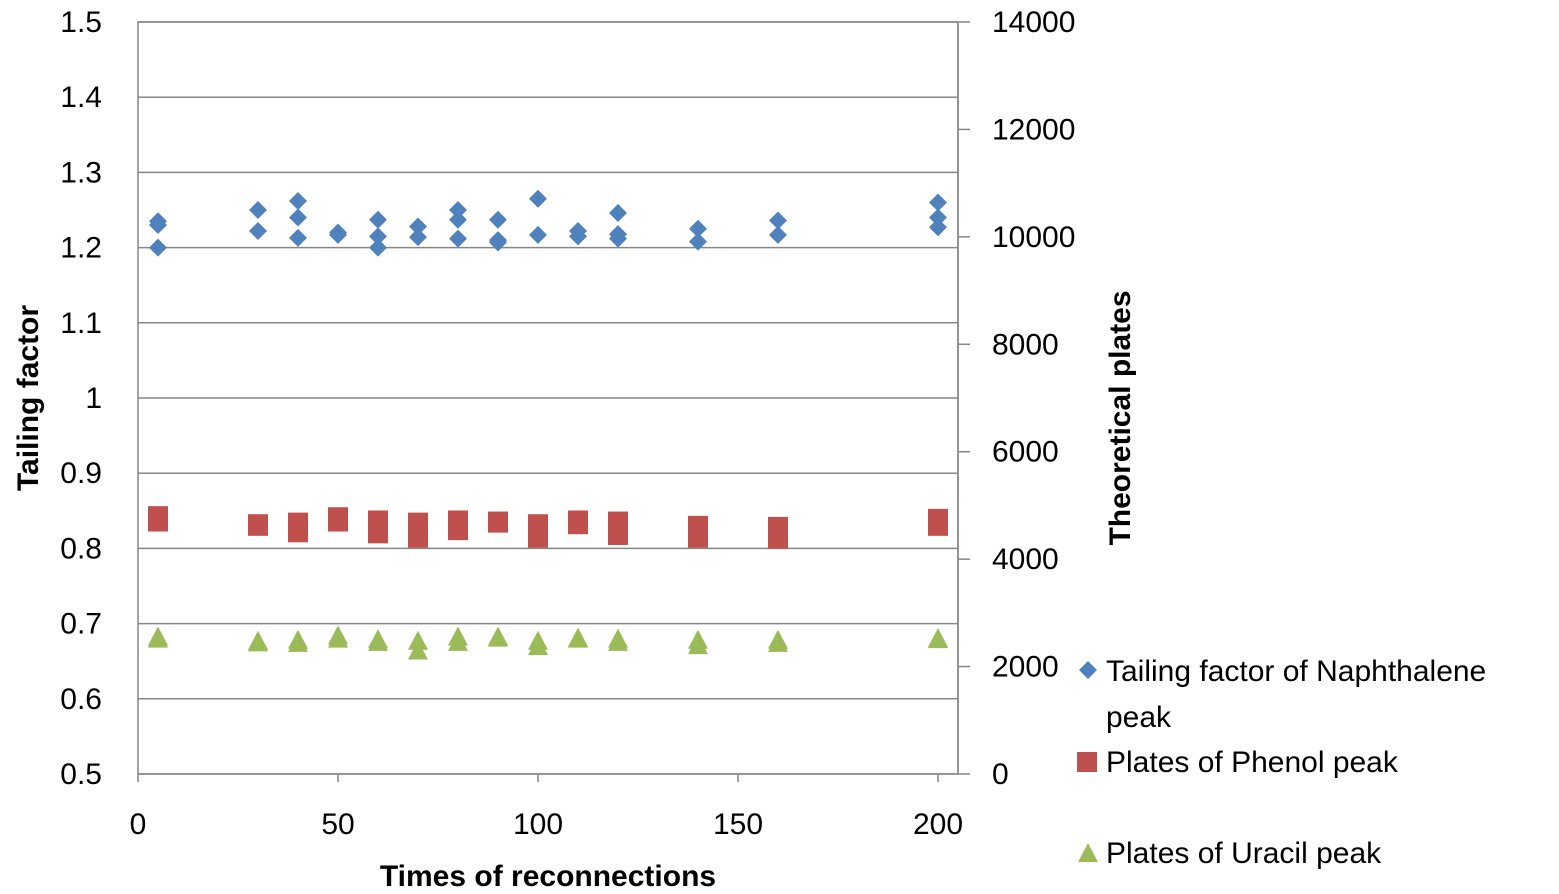 The width and height of the screenshot is (1559, 894). I want to click on series-triangle, so click(548, 642).